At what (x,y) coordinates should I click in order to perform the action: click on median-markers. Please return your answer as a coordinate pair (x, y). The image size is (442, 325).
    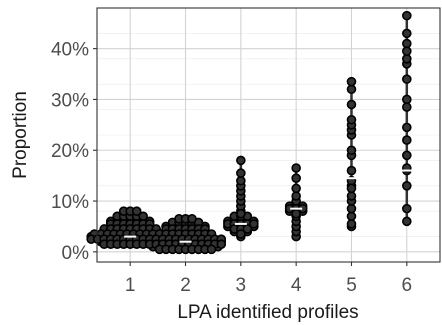
    Looking at the image, I should click on (268, 206).